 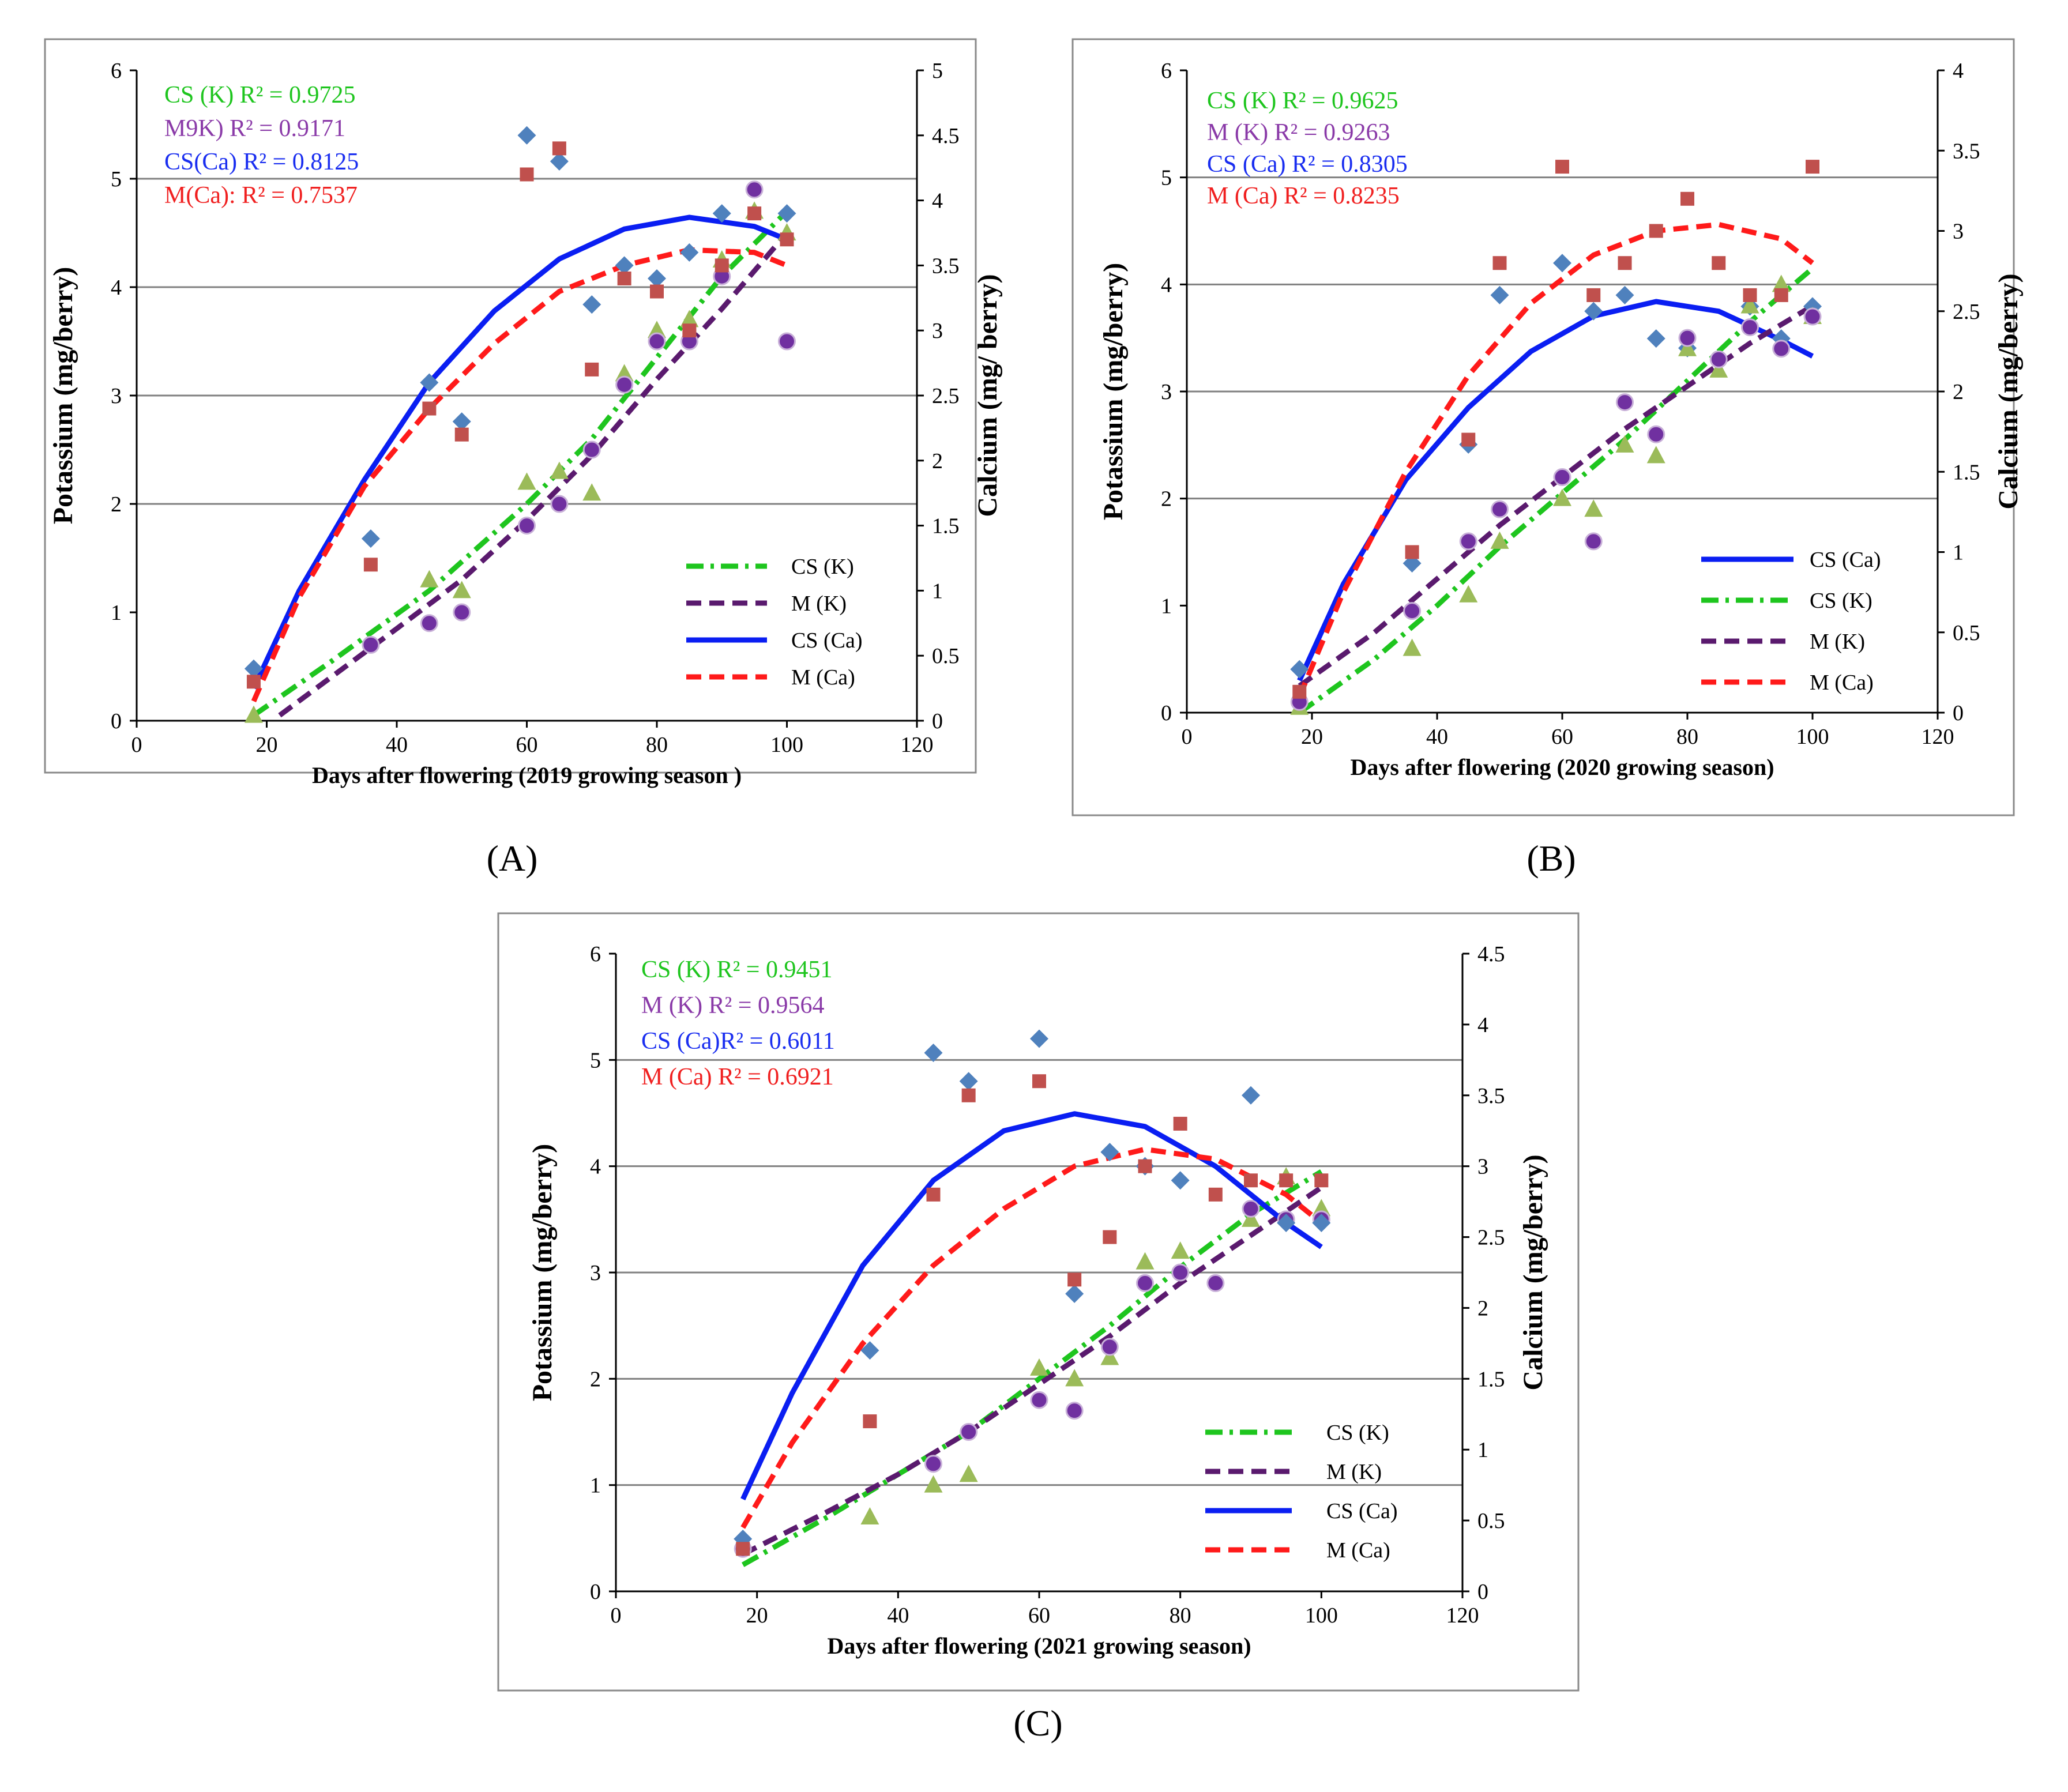 What do you see at coordinates (1482, 1592) in the screenshot?
I see `y2-tick-label: 0` at bounding box center [1482, 1592].